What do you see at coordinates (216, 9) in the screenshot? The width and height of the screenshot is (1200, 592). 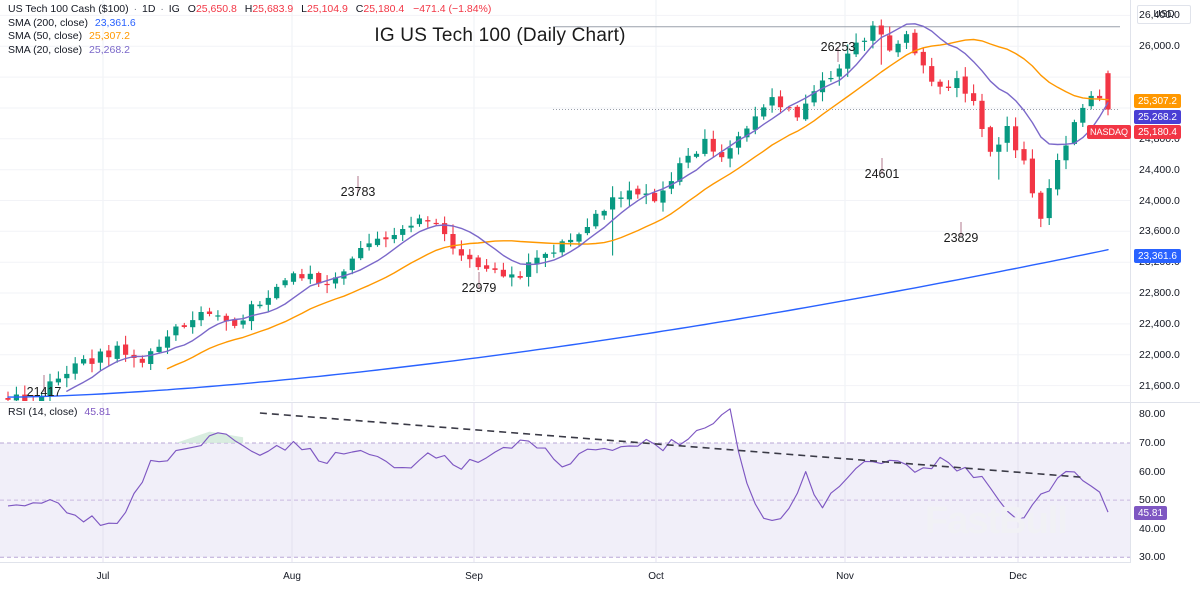 I see `open-value: 25,650.8` at bounding box center [216, 9].